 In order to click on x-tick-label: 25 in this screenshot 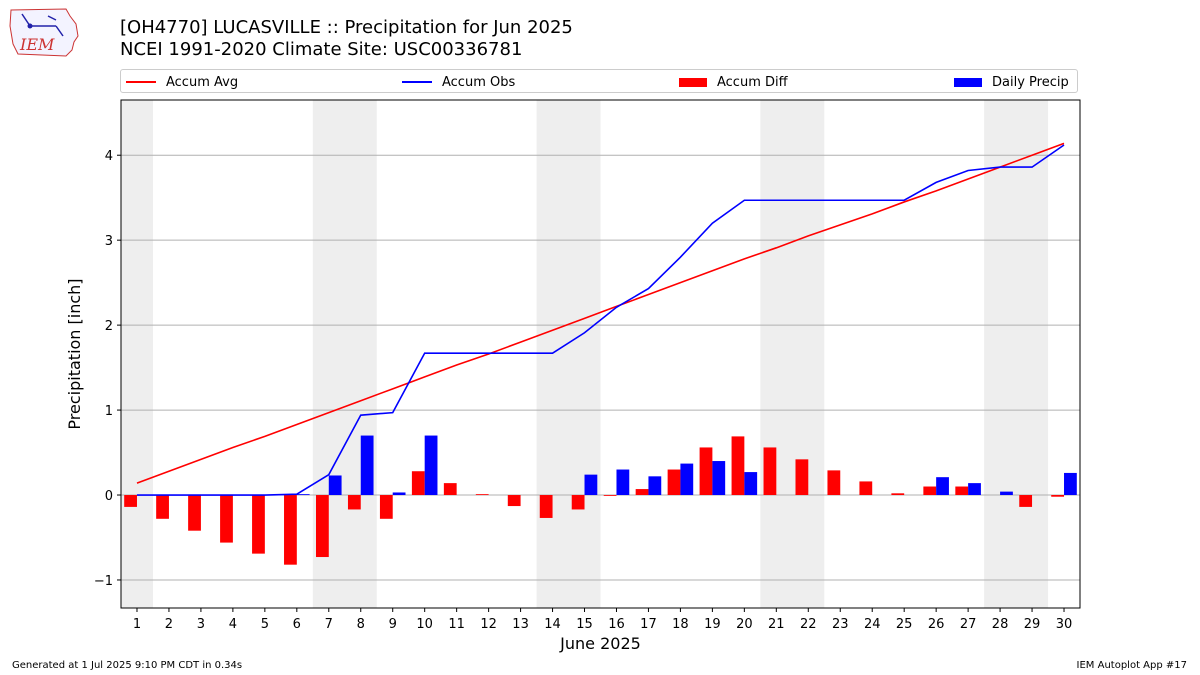, I will do `click(904, 624)`.